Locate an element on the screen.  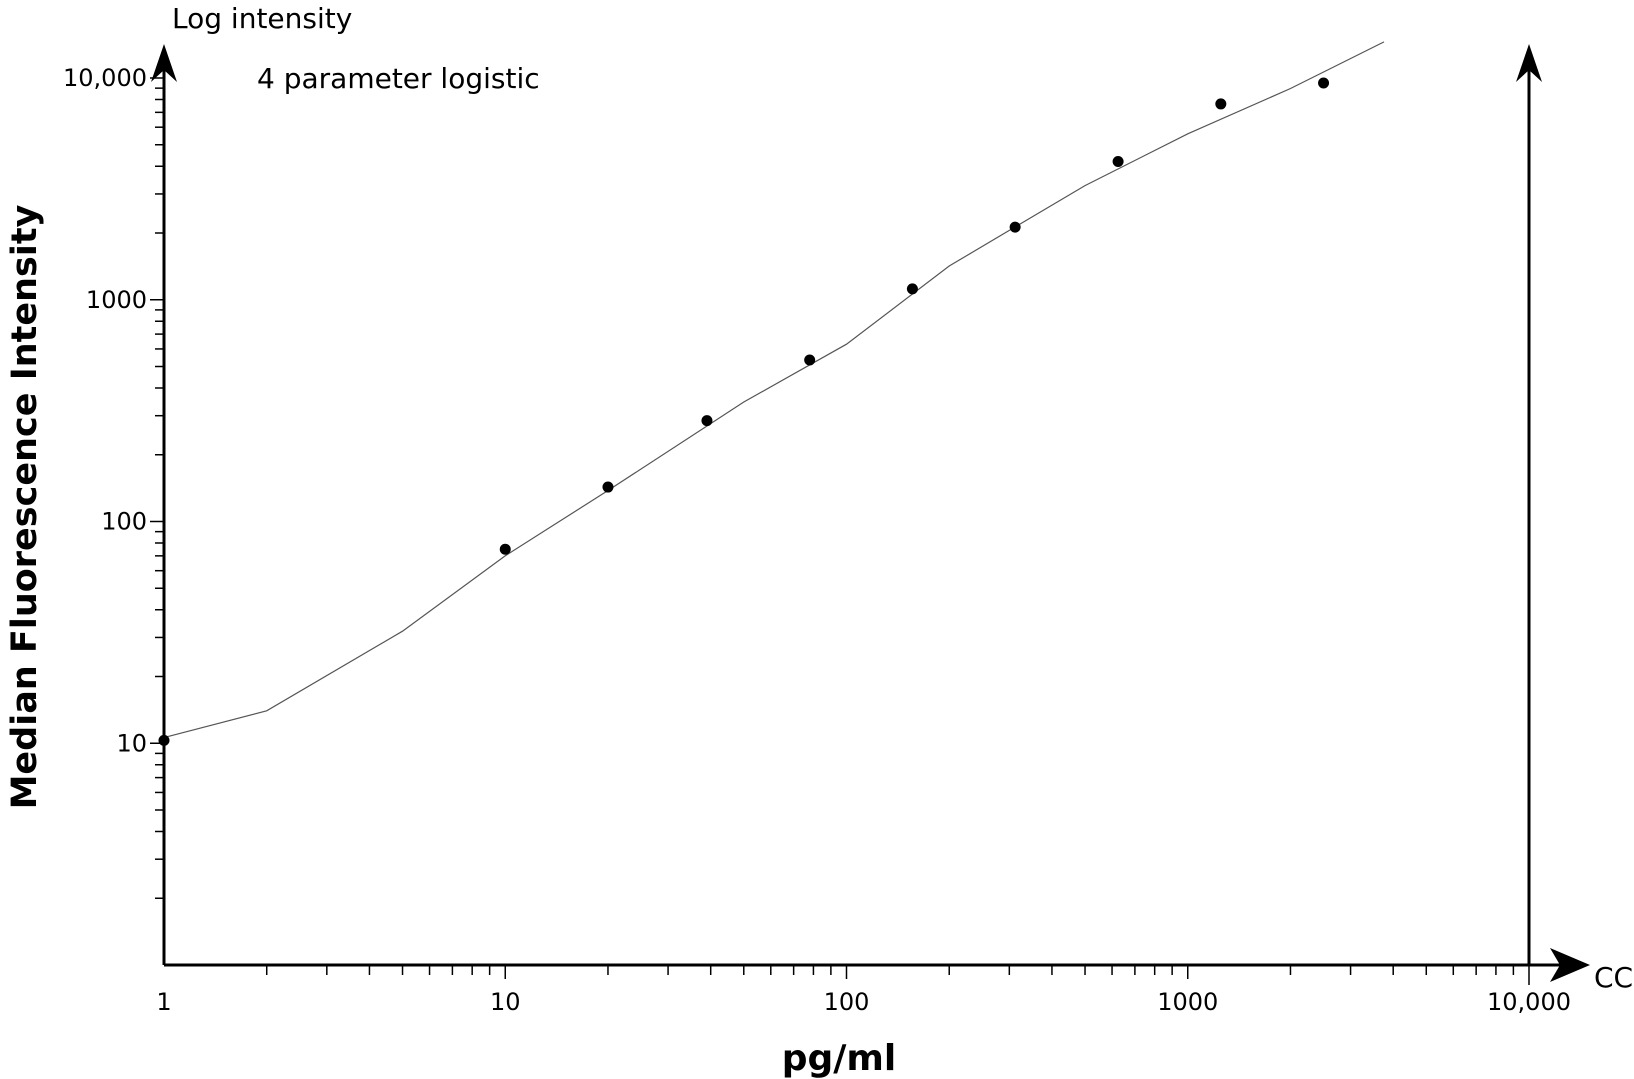
y-tick-label: 100 is located at coordinates (124, 522).